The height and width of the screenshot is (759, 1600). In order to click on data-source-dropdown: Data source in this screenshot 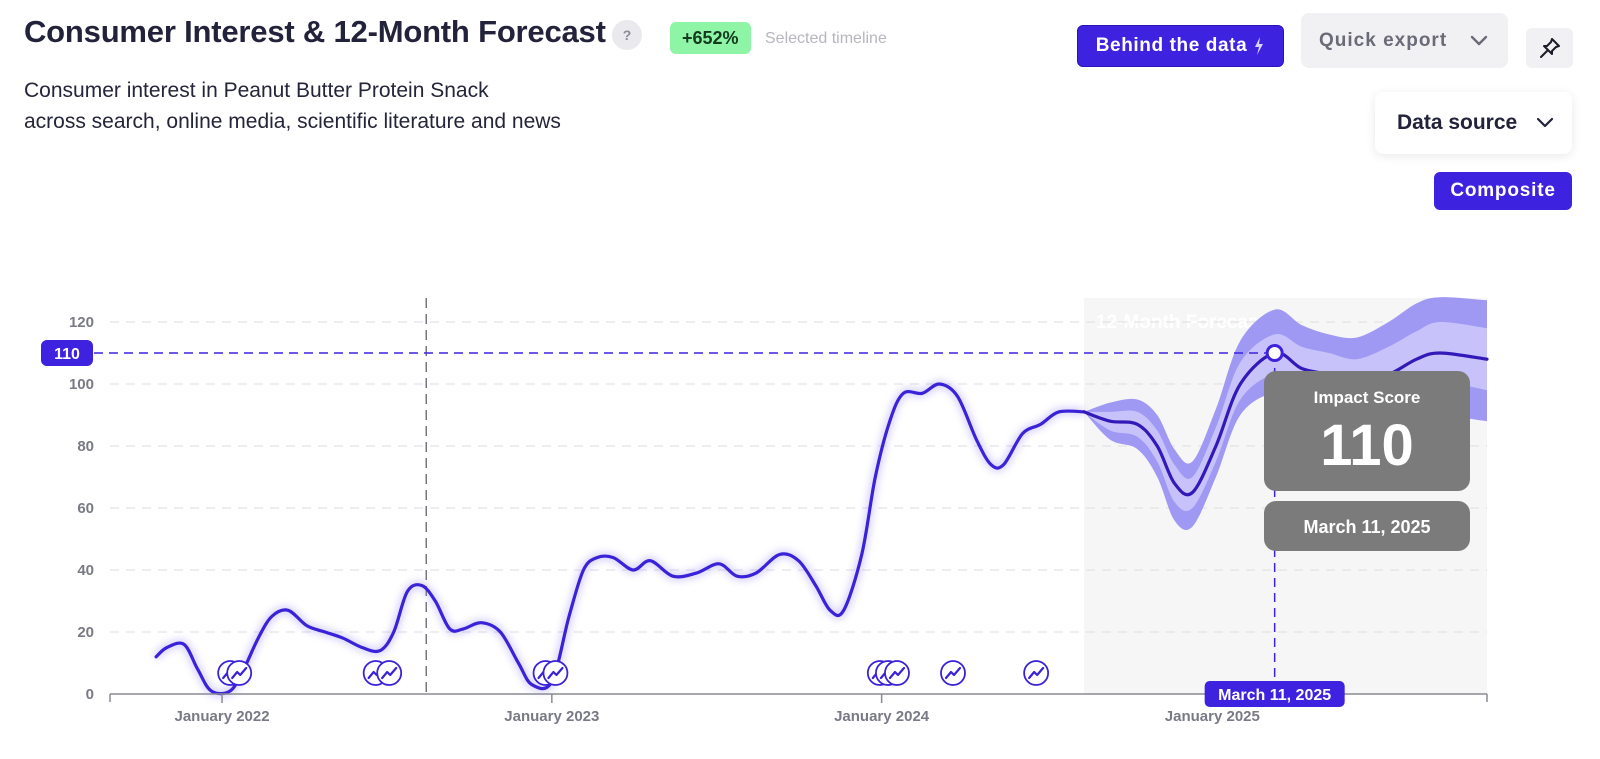, I will do `click(1473, 123)`.